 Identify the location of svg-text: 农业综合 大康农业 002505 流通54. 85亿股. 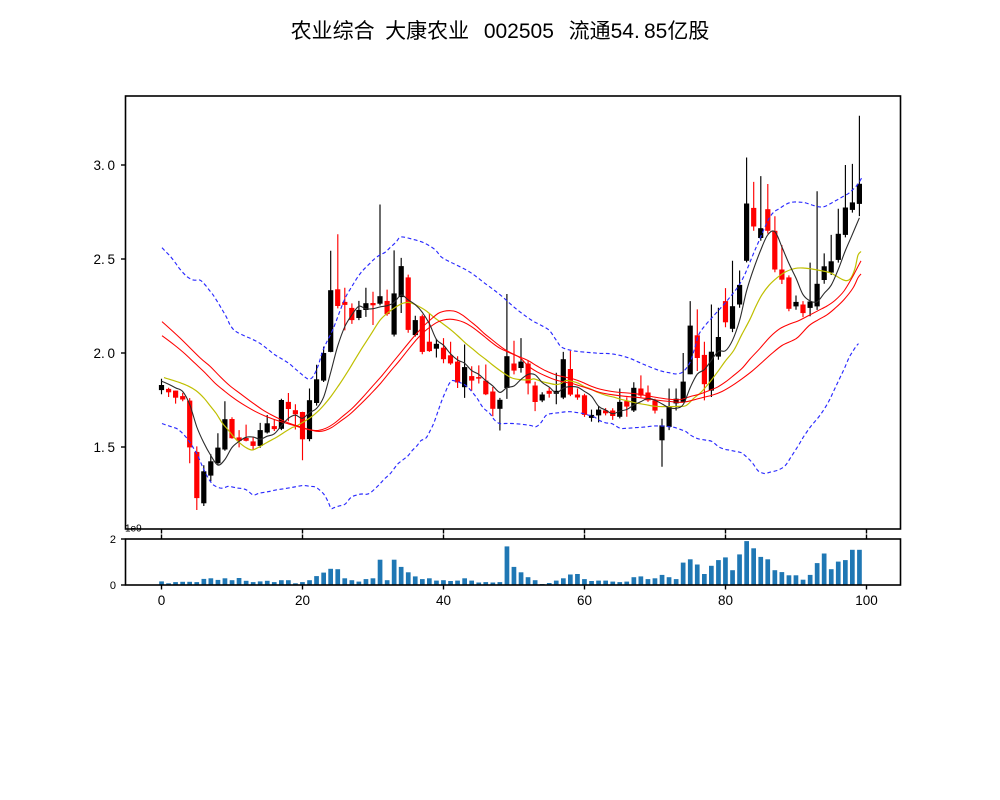
(500, 31).